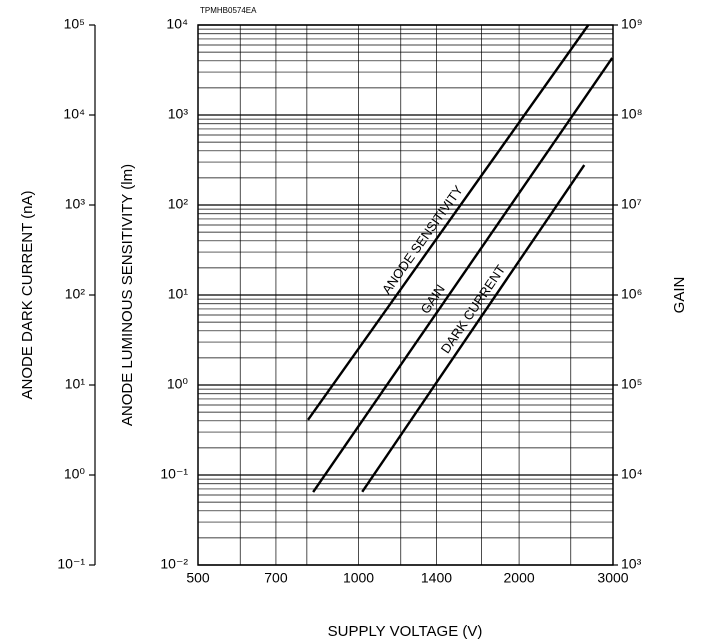  Describe the element at coordinates (632, 114) in the screenshot. I see `y2-tick-label: 10⁸` at that location.